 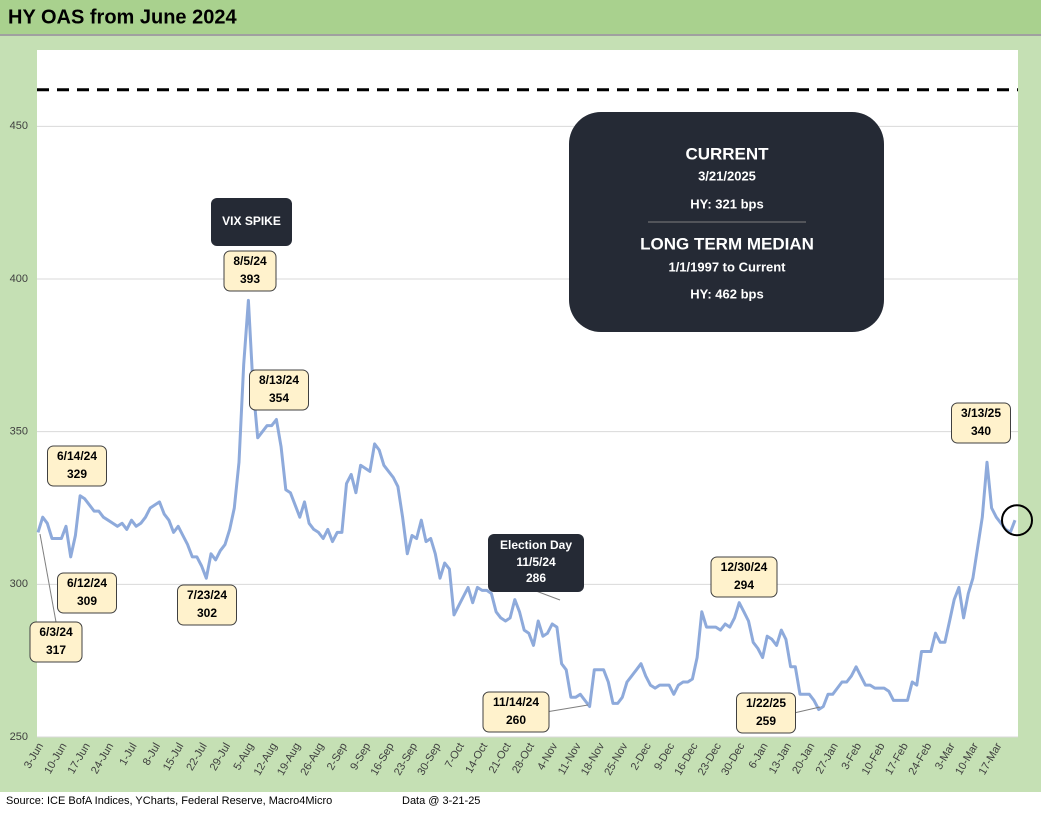 What do you see at coordinates (727, 243) in the screenshot?
I see `median-title: LONG TERM MEDIAN` at bounding box center [727, 243].